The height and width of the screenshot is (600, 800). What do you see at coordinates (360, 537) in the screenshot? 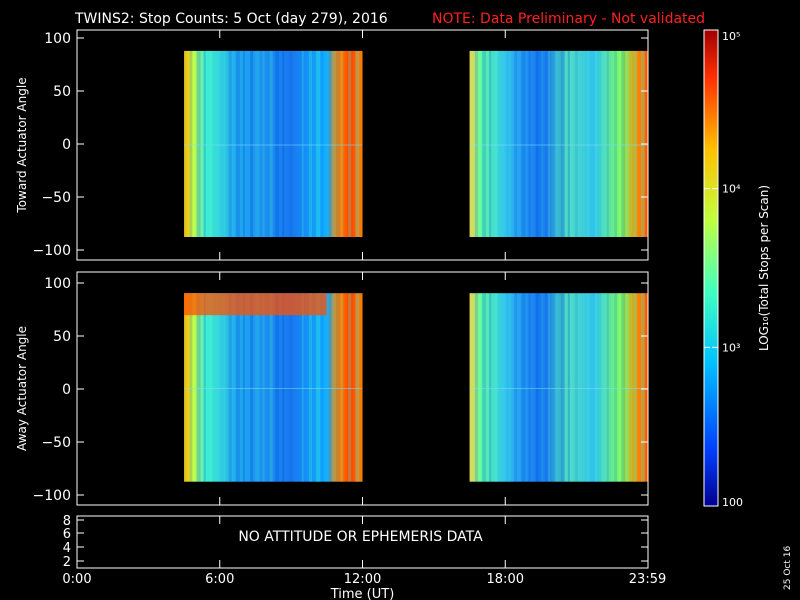
I see `no-data-message: NO ATTITUDE OR EPHEMERIS DATA` at bounding box center [360, 537].